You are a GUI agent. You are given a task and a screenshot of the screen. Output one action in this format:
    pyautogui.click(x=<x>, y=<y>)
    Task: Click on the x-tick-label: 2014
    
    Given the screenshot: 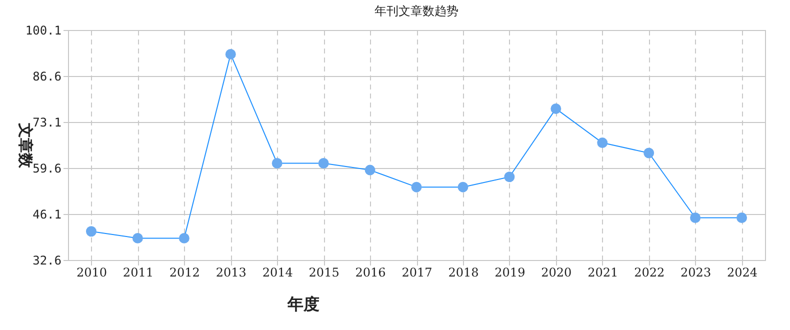 What is the action you would take?
    pyautogui.click(x=278, y=273)
    